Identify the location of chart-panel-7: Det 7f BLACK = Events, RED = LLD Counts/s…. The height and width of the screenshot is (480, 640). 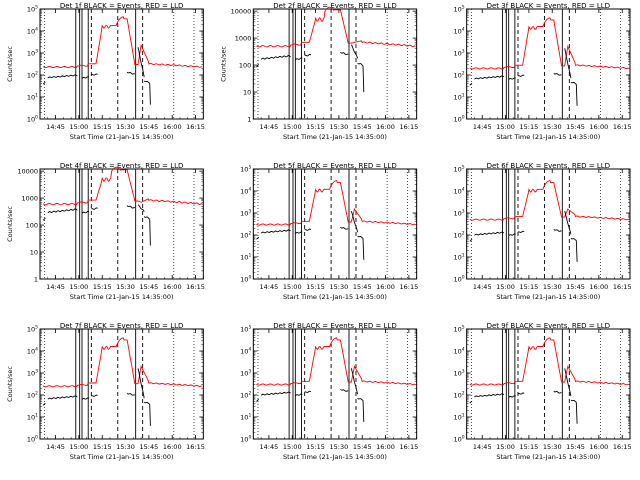
(105, 391).